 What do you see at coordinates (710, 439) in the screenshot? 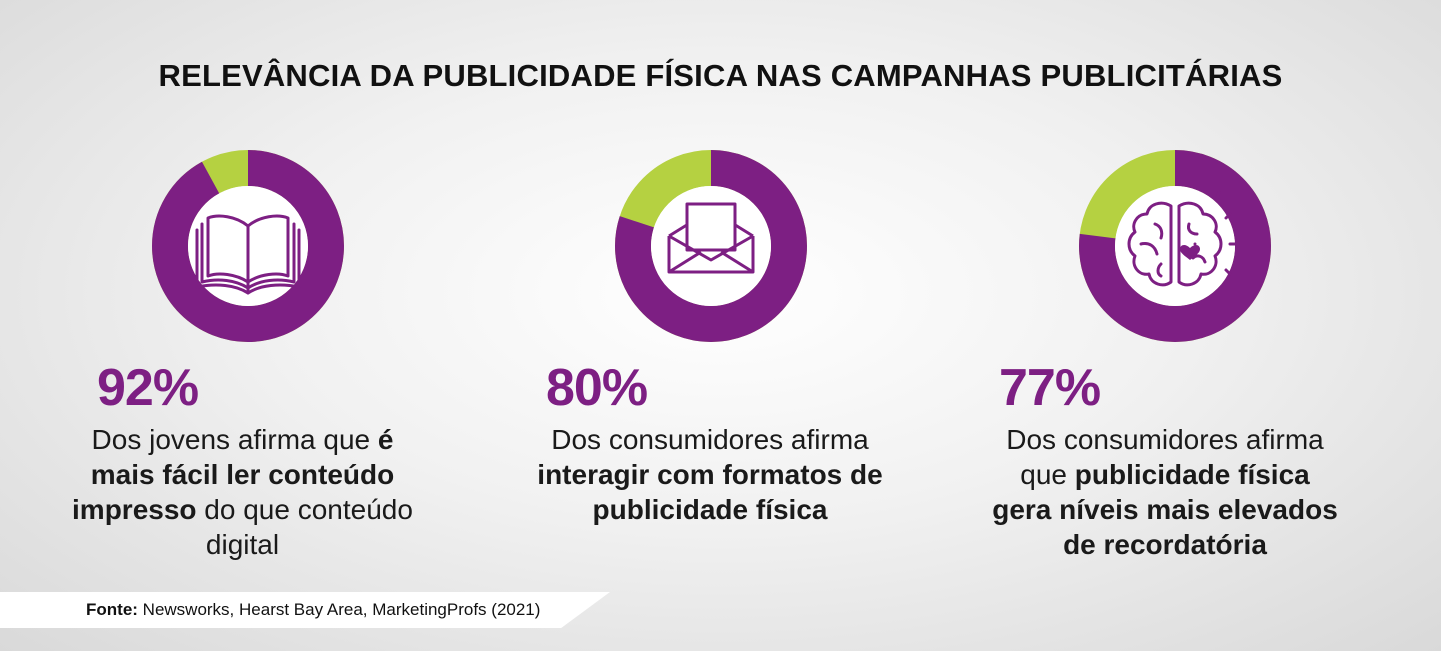
I see `stat-text-normal: Dos consumidores afirma` at bounding box center [710, 439].